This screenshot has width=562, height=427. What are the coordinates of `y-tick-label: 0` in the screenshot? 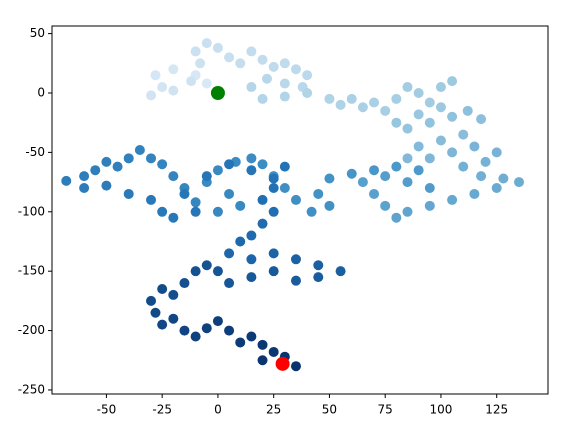 It's located at (41, 92).